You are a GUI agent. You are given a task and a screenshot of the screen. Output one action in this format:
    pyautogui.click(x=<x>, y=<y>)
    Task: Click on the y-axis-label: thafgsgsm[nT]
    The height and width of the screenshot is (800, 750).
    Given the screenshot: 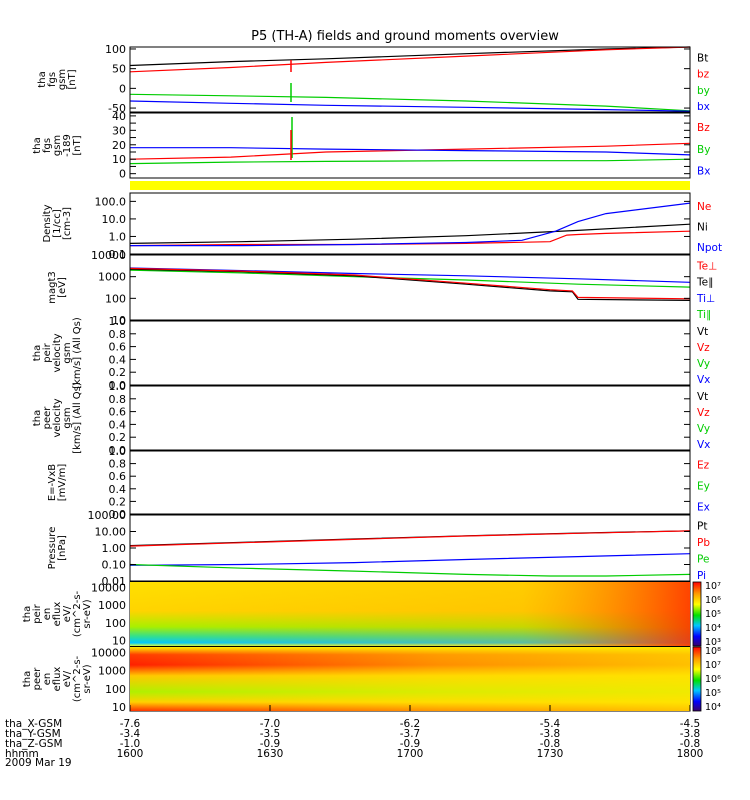 What is the action you would take?
    pyautogui.click(x=57, y=79)
    